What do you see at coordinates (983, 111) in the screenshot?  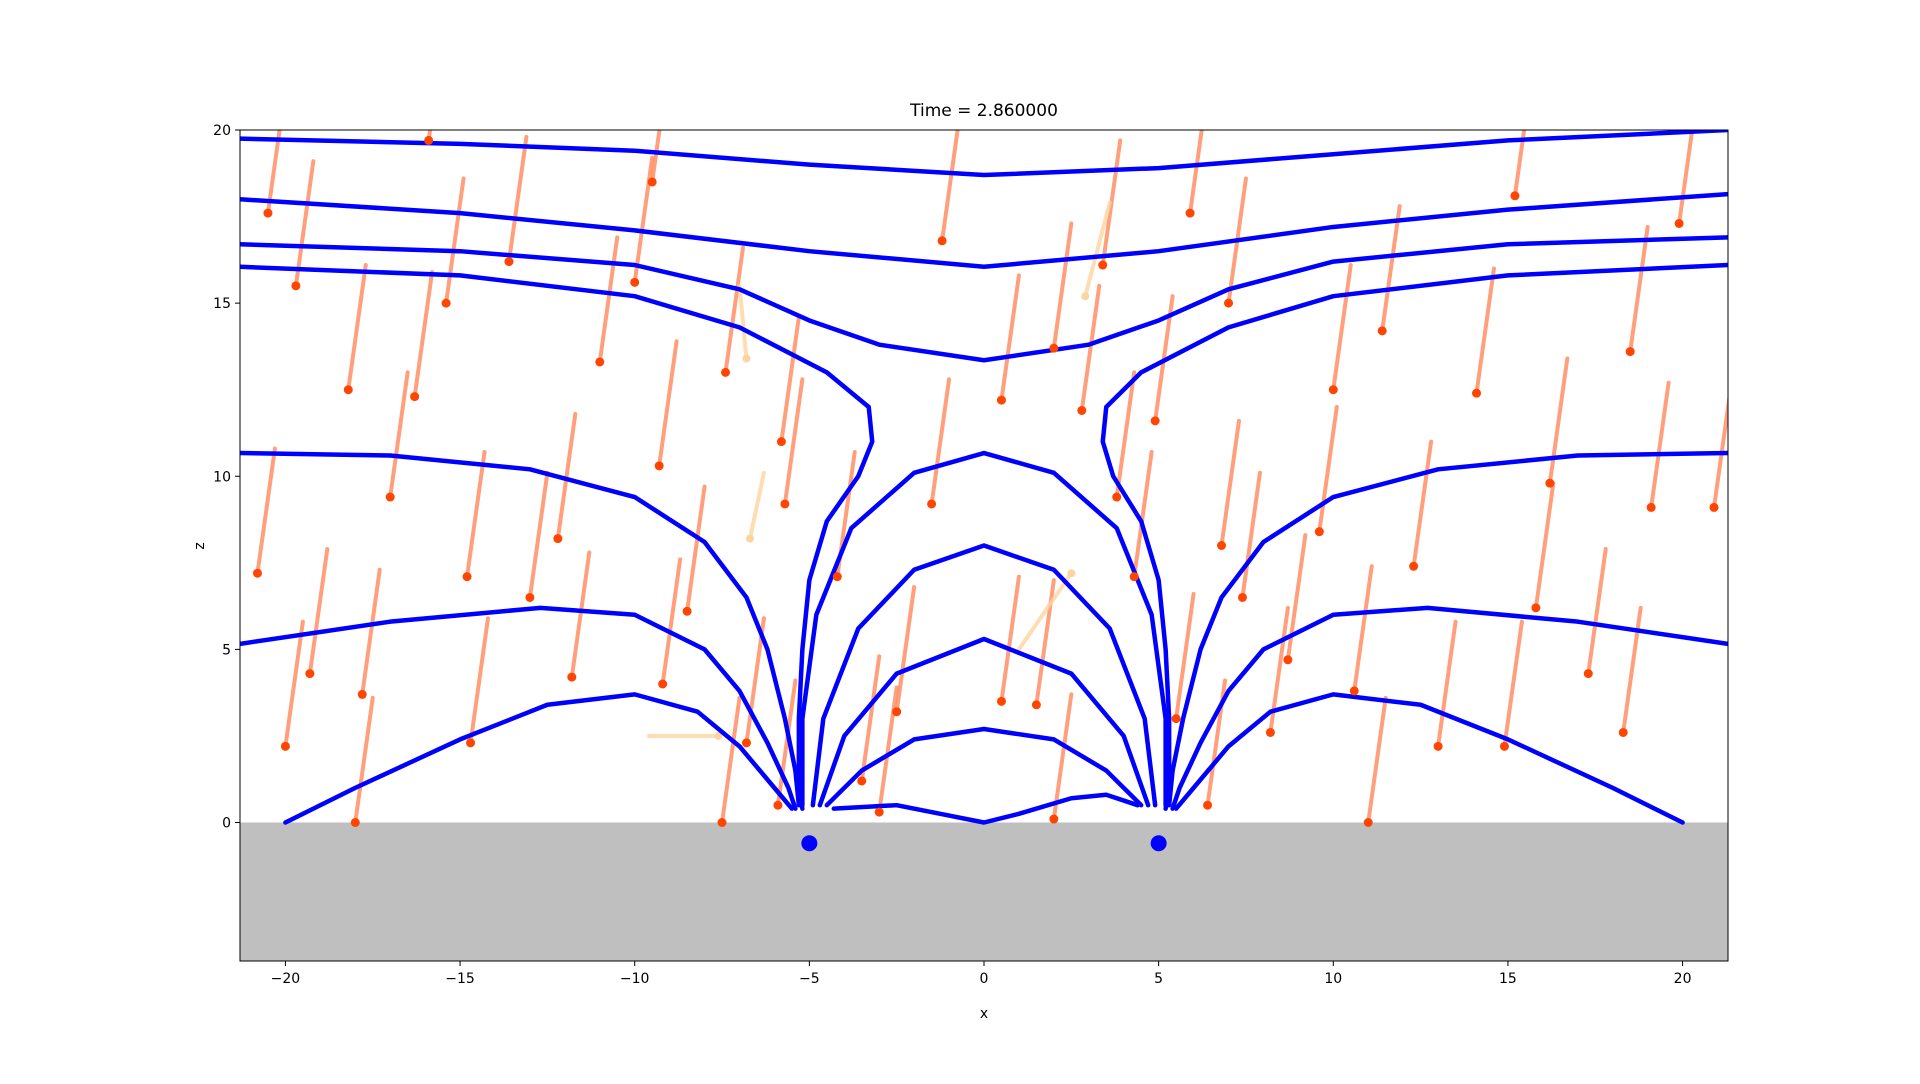 I see `chart-title: Time = 2.860000` at bounding box center [983, 111].